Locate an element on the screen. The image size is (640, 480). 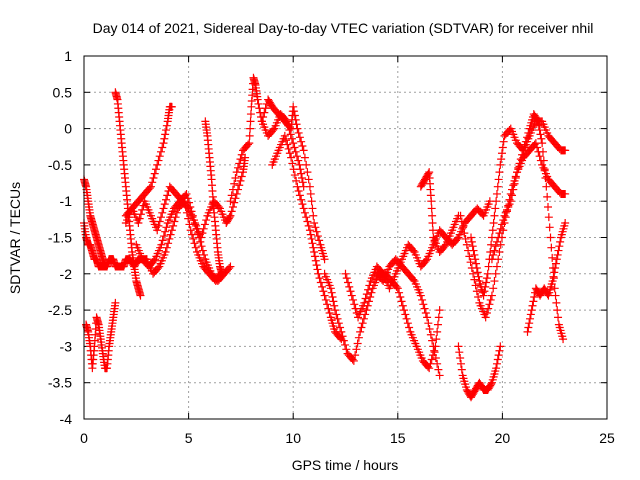
y-tick-label: -3.5 is located at coordinates (60, 383).